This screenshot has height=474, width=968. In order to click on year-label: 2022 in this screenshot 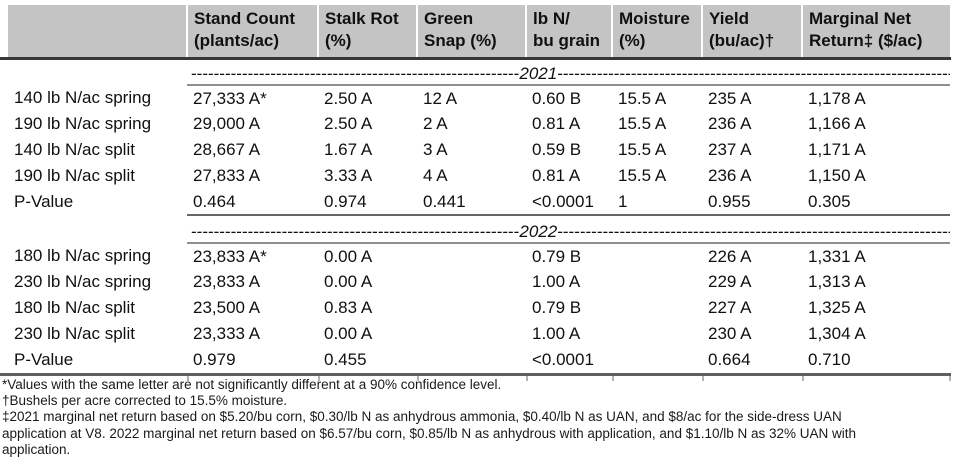, I will do `click(538, 231)`.